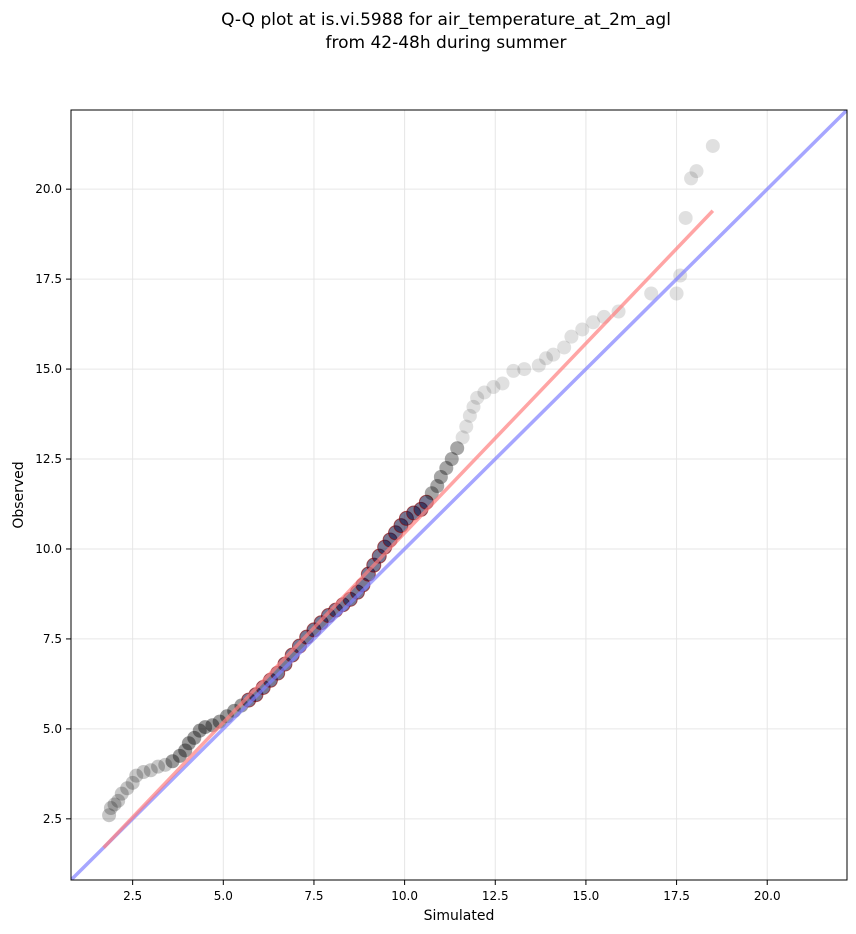  What do you see at coordinates (452, 891) in the screenshot?
I see `x-axis-ticks: 2.5 5.0 7.5 10.0 12.5 15.0 17.5 20.0` at bounding box center [452, 891].